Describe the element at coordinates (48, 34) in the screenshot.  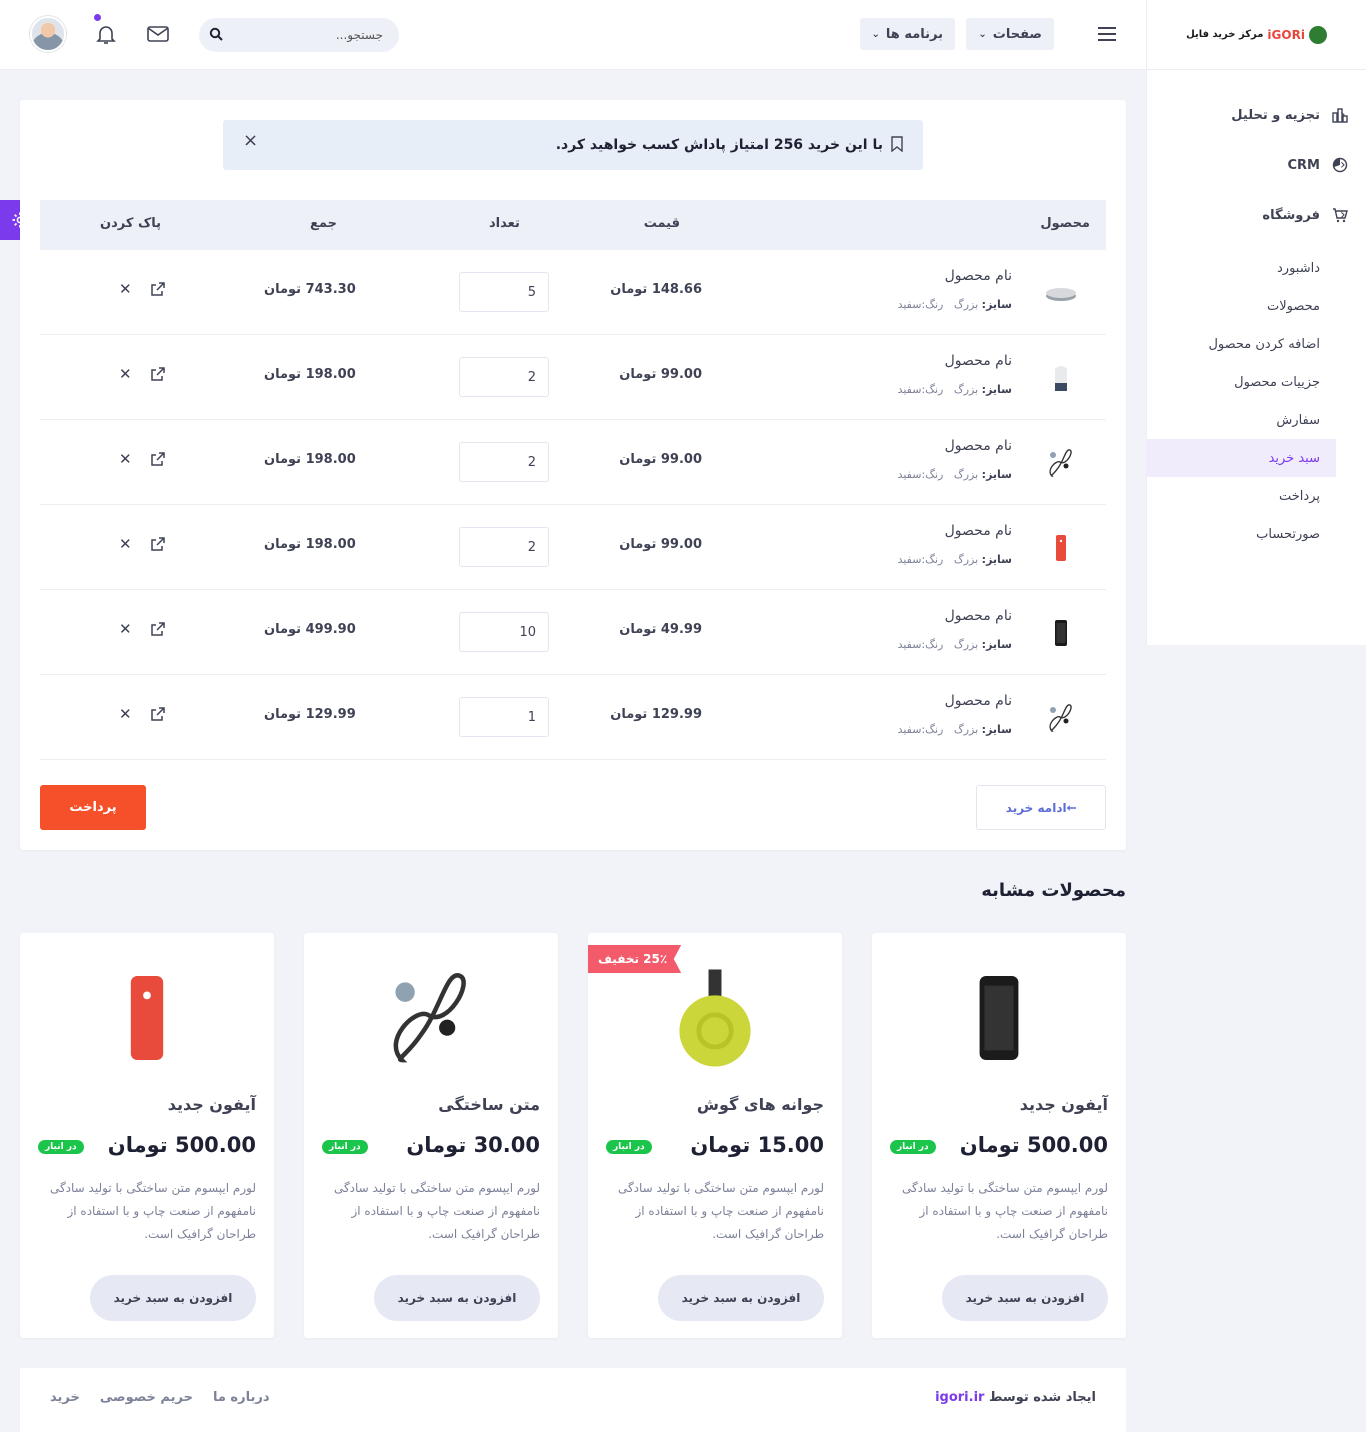
I see `avatar` at that location.